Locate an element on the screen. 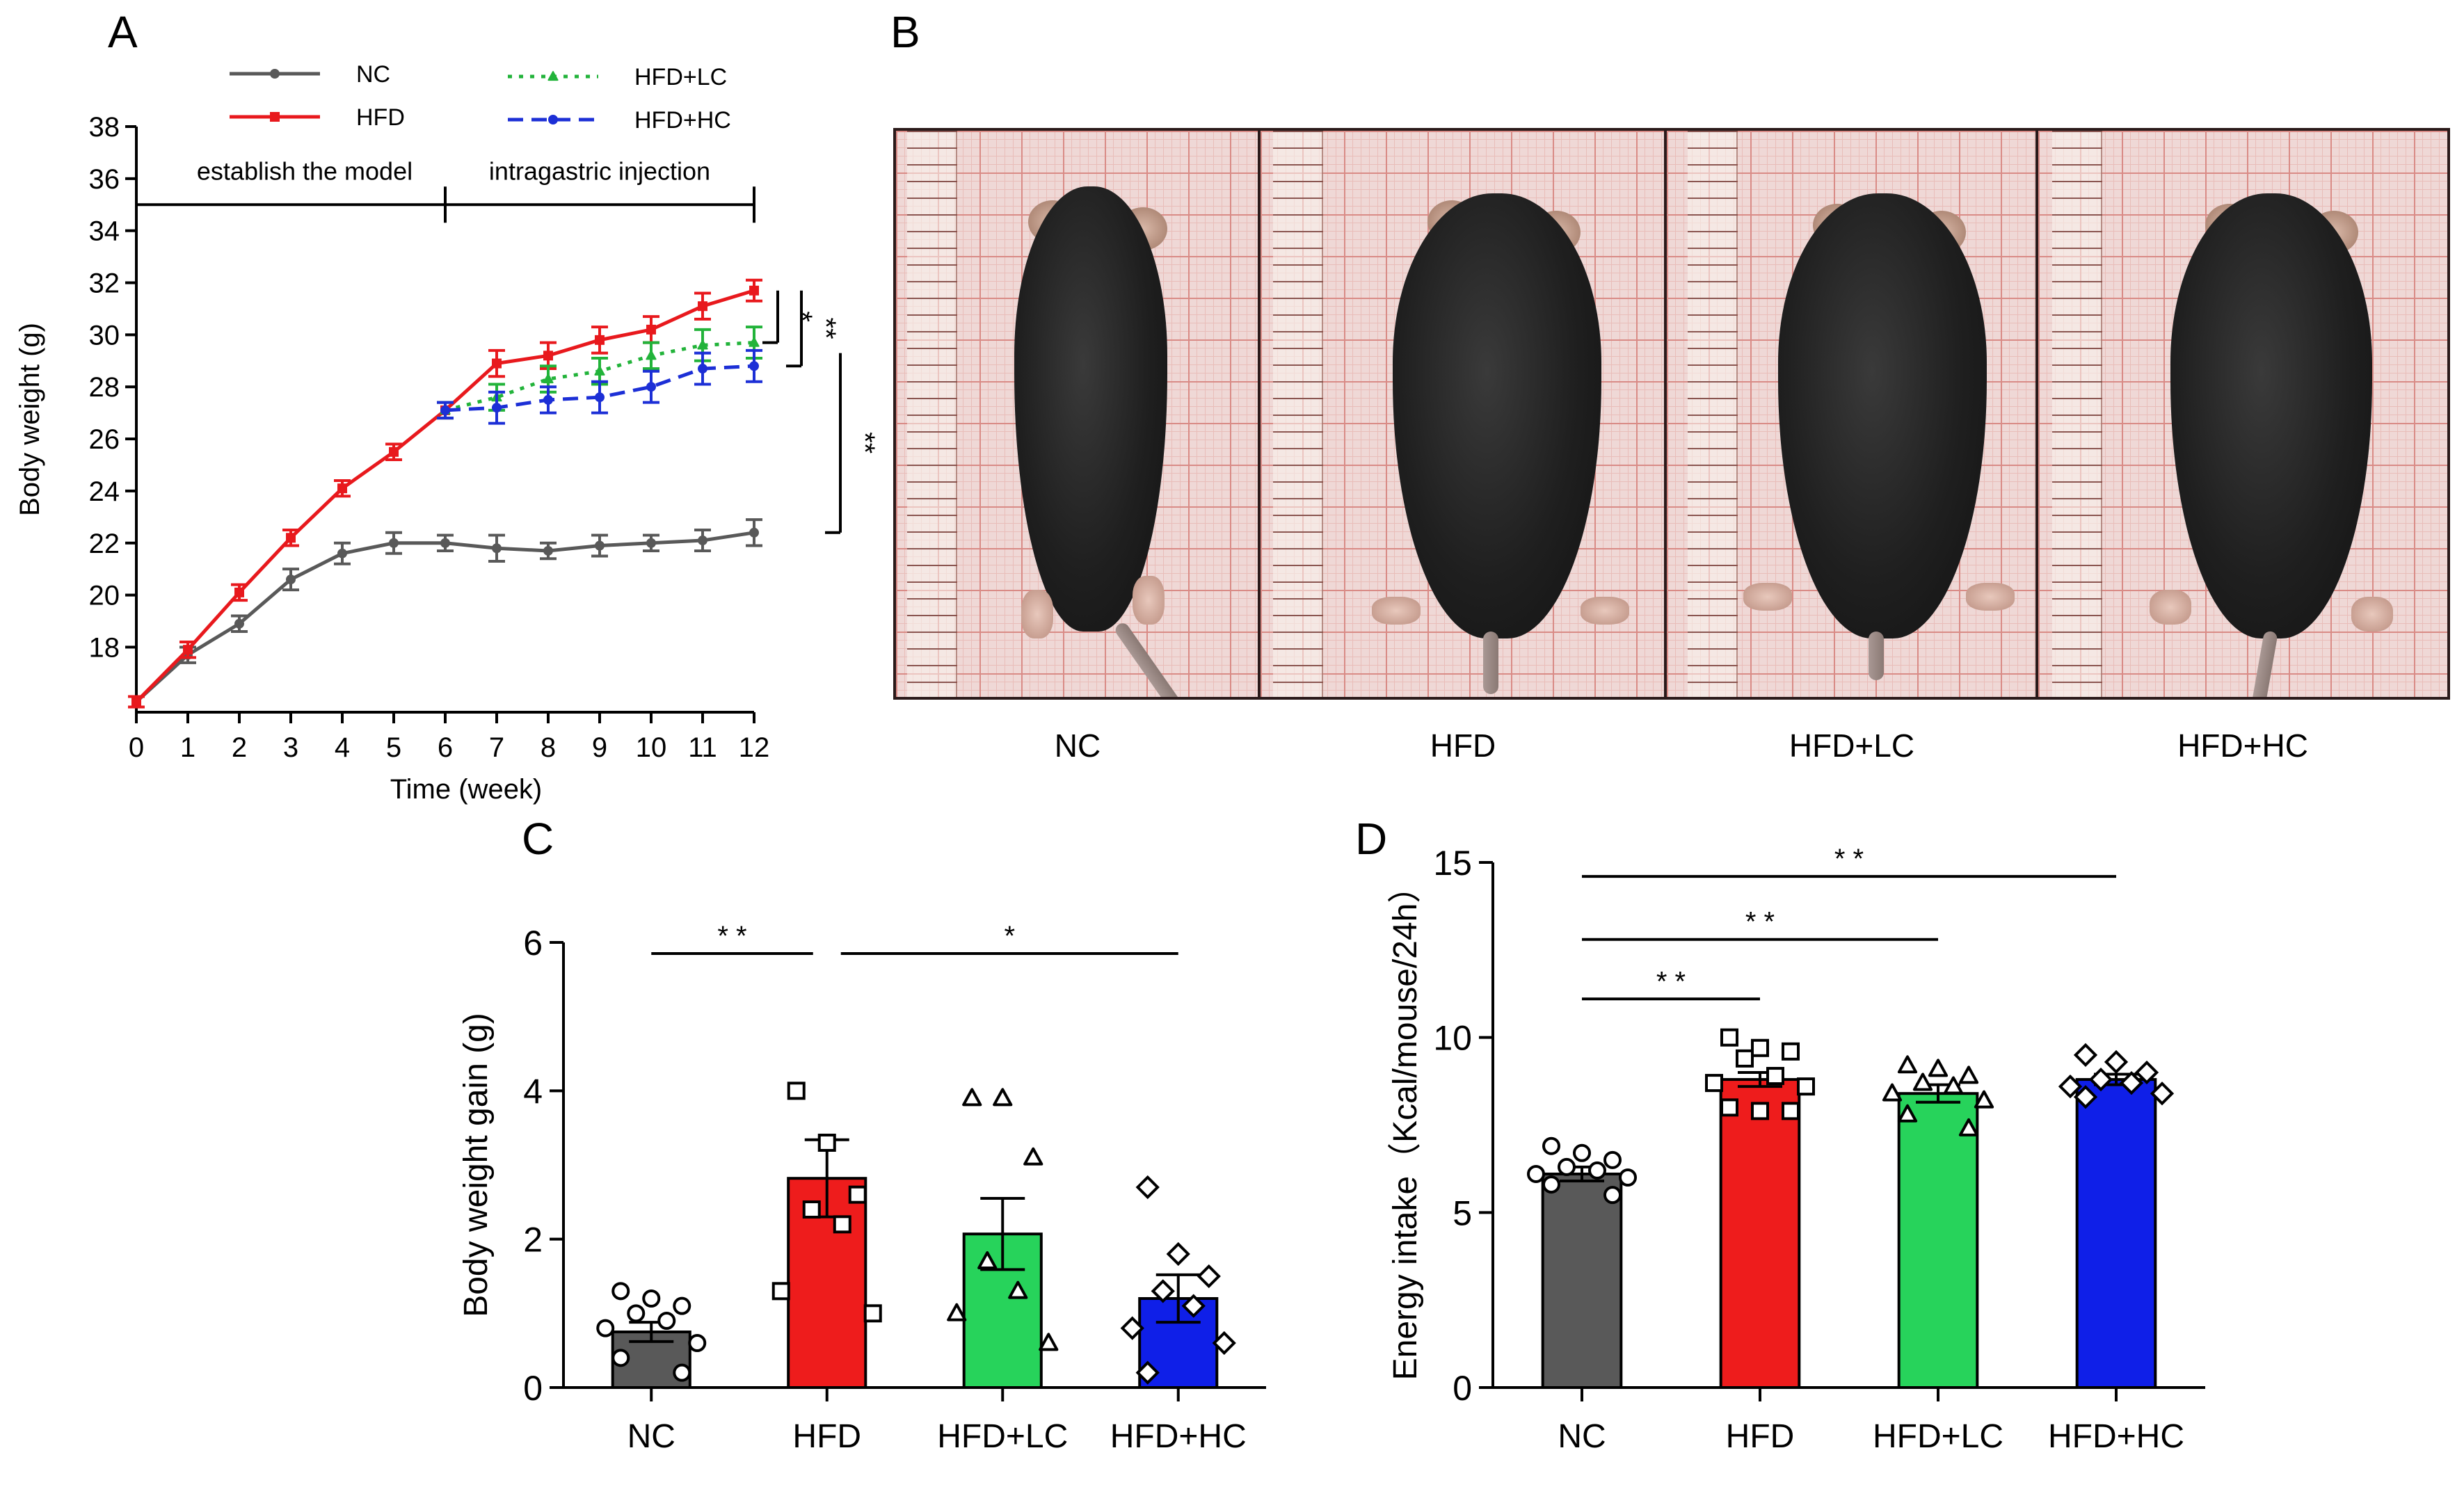 Image resolution: width=2464 pixels, height=1487 pixels. y-tick-label-d: 15 is located at coordinates (1452, 863).